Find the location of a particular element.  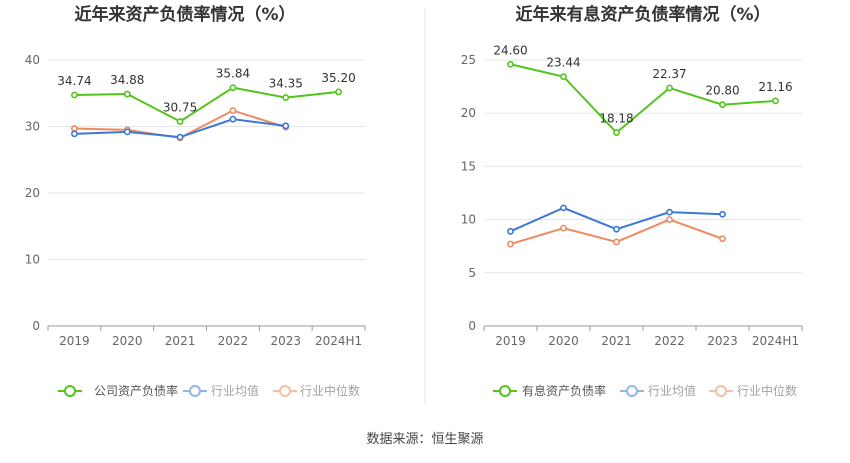

data-label: 24.60 is located at coordinates (510, 50).